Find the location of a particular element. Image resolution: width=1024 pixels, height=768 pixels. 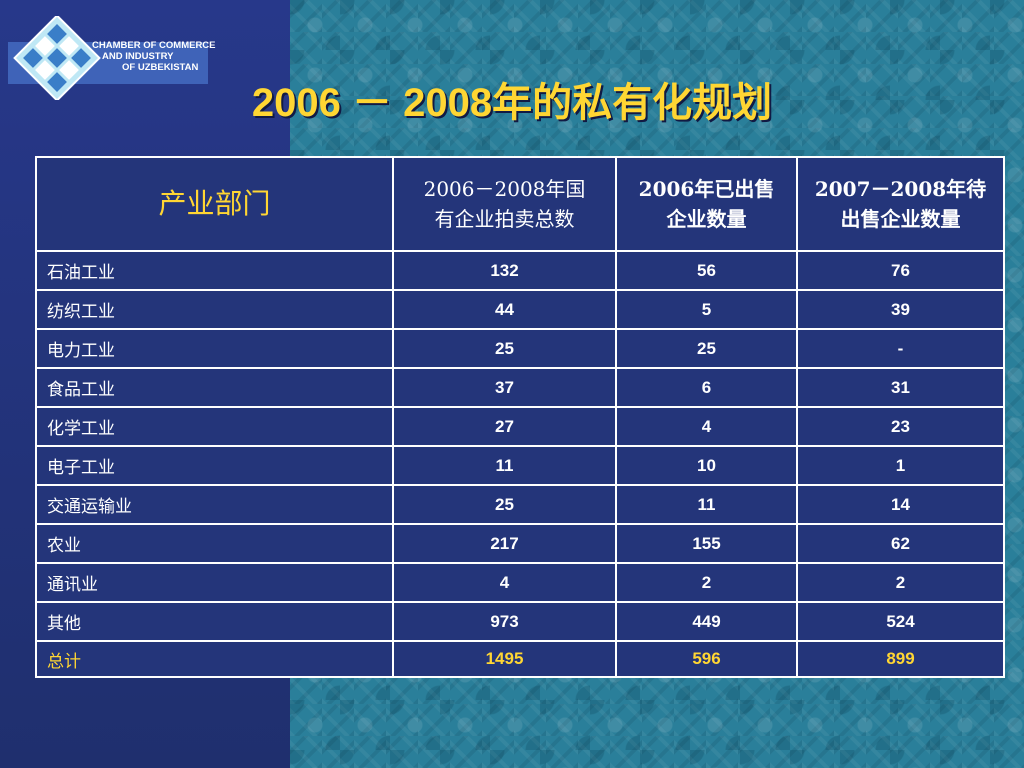

table-row: 农业 217 155 62 is located at coordinates (520, 543).